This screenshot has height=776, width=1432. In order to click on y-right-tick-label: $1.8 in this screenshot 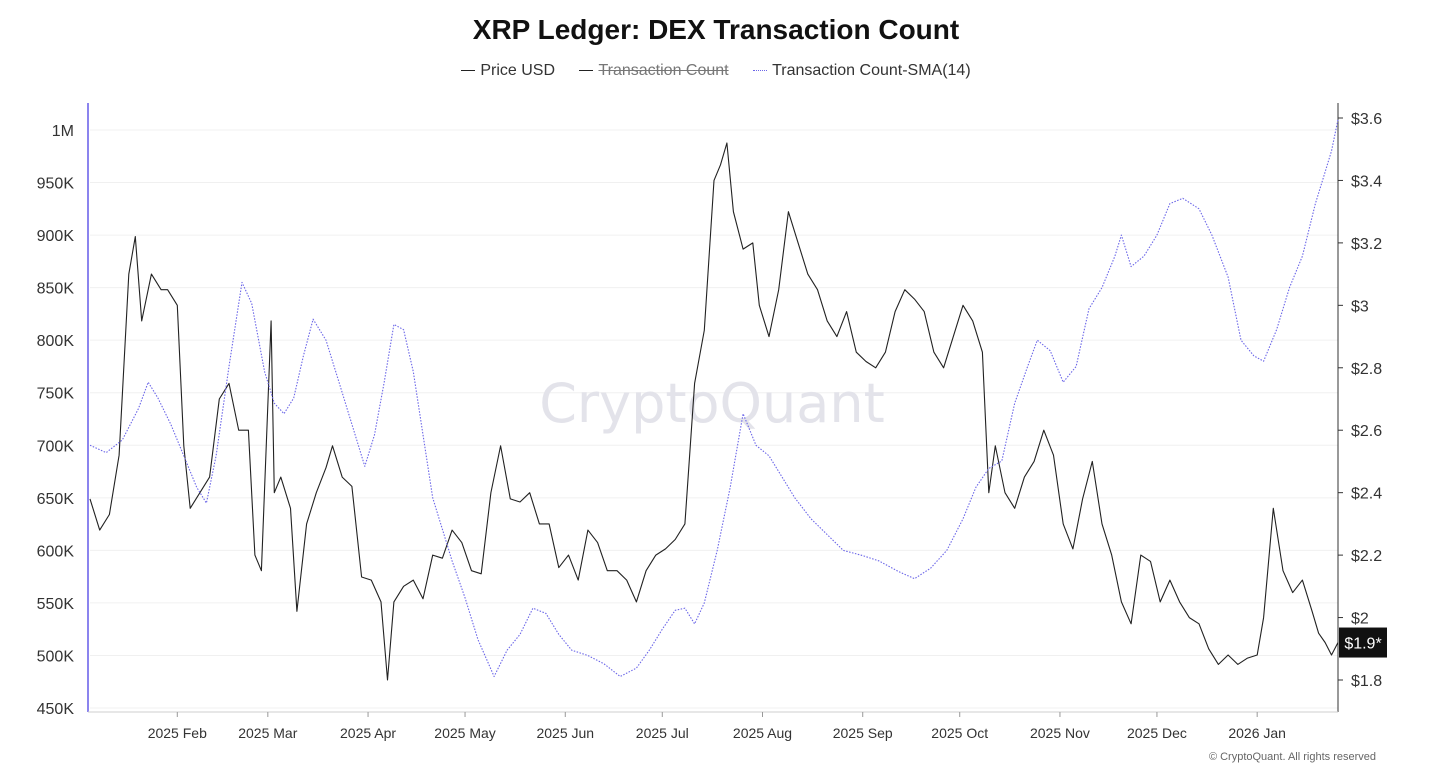, I will do `click(1366, 681)`.